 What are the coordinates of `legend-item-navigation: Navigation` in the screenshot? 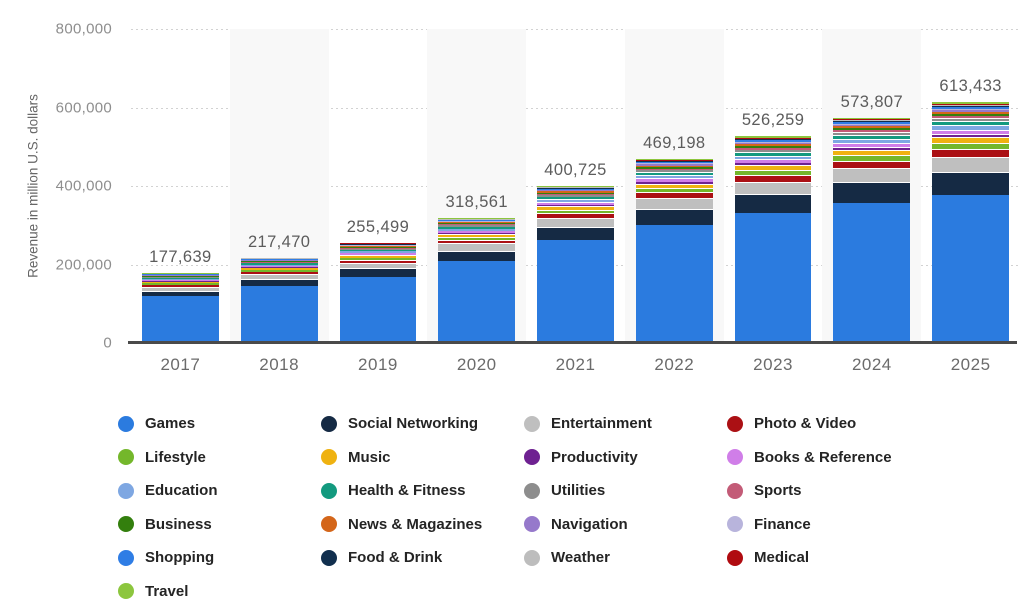 It's located at (625, 525).